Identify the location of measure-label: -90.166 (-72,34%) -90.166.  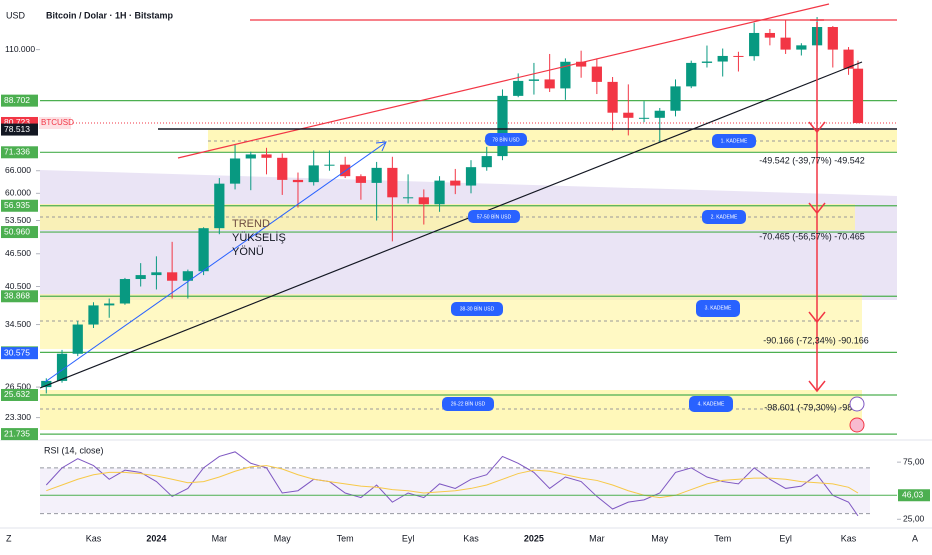
(816, 340).